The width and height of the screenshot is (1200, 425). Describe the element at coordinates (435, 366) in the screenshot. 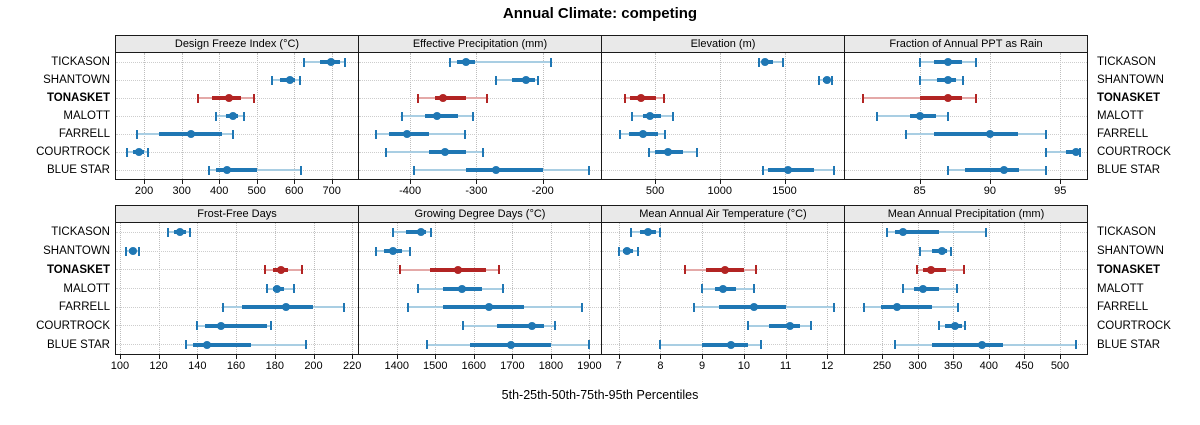

I see `axis-tick-label: 1500` at that location.